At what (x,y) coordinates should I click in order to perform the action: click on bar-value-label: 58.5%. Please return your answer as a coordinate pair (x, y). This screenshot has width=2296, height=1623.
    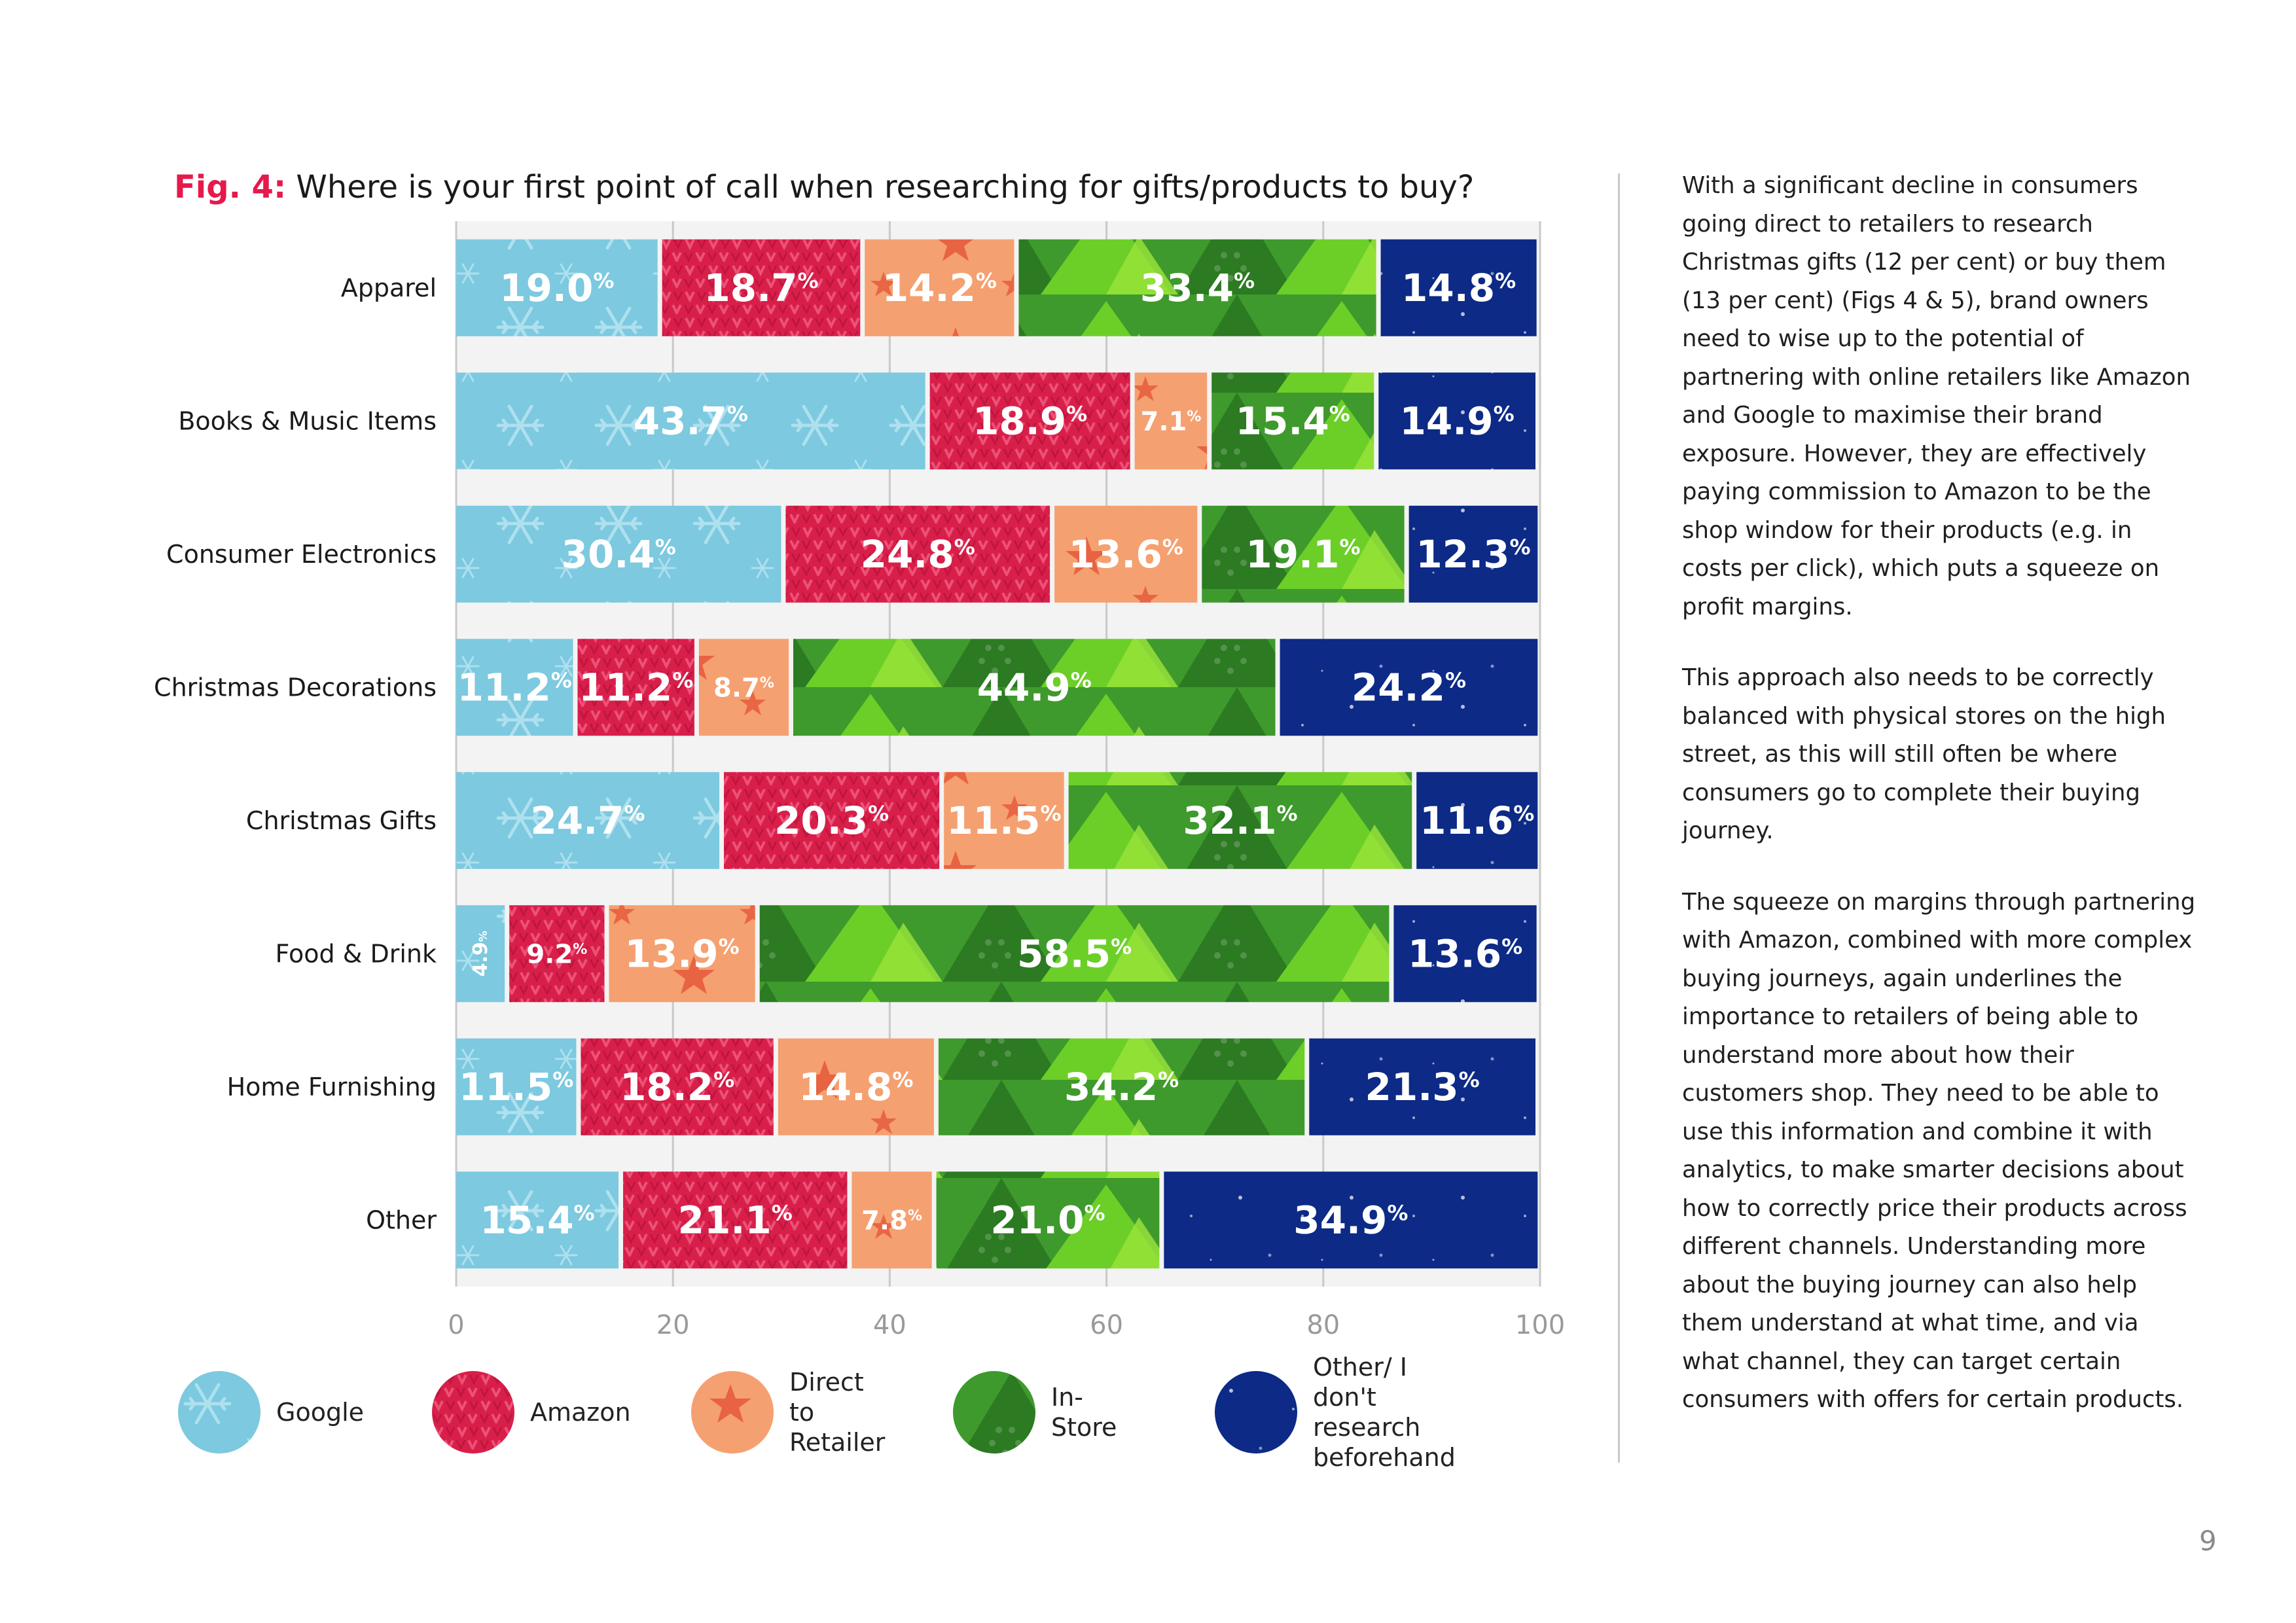
    Looking at the image, I should click on (1074, 954).